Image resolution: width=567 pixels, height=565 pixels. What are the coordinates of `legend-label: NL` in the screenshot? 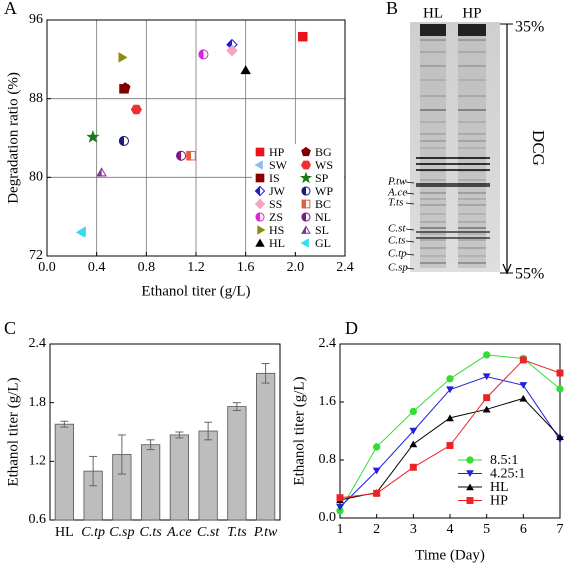 It's located at (323, 217).